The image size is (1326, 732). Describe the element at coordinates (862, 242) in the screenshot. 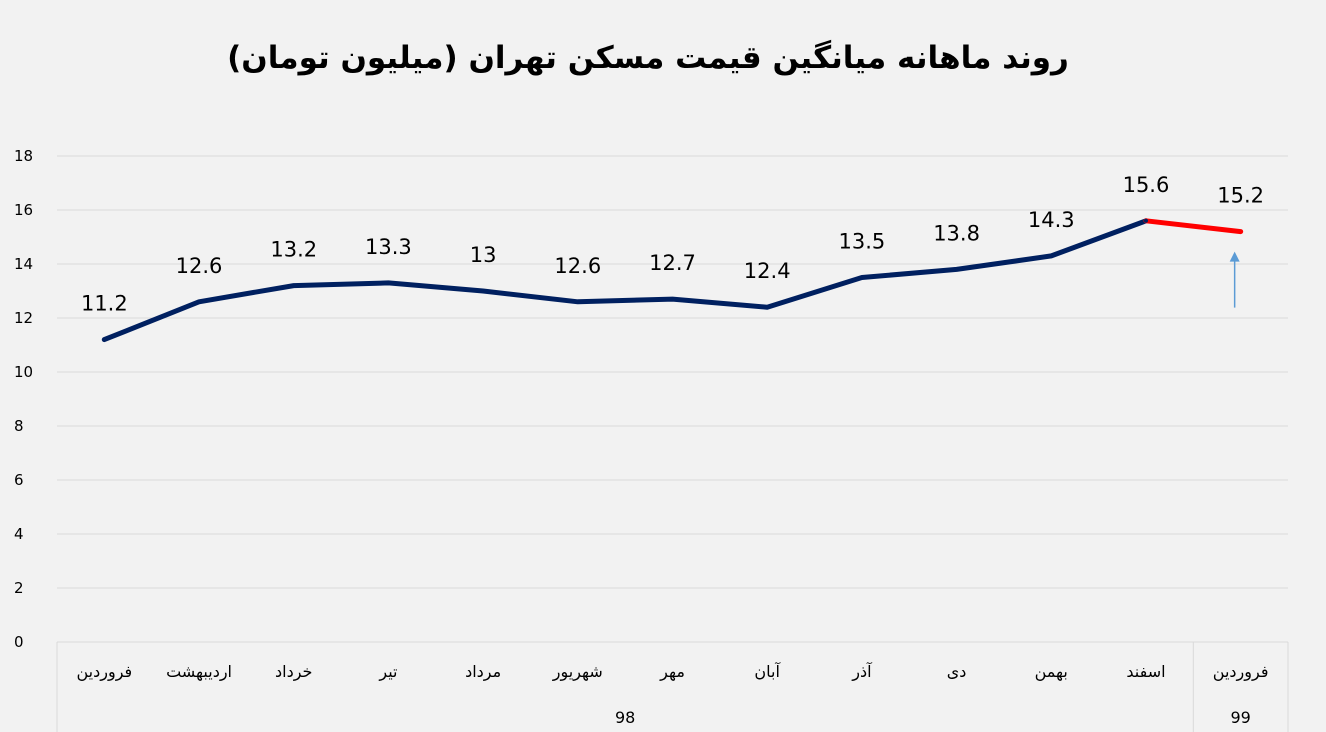

I see `data-label: 13.5` at that location.